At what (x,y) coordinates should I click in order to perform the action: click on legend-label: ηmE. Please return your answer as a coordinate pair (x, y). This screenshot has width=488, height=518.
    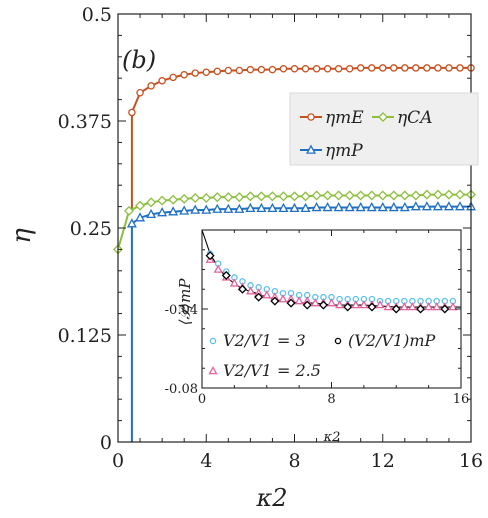
    Looking at the image, I should click on (344, 118).